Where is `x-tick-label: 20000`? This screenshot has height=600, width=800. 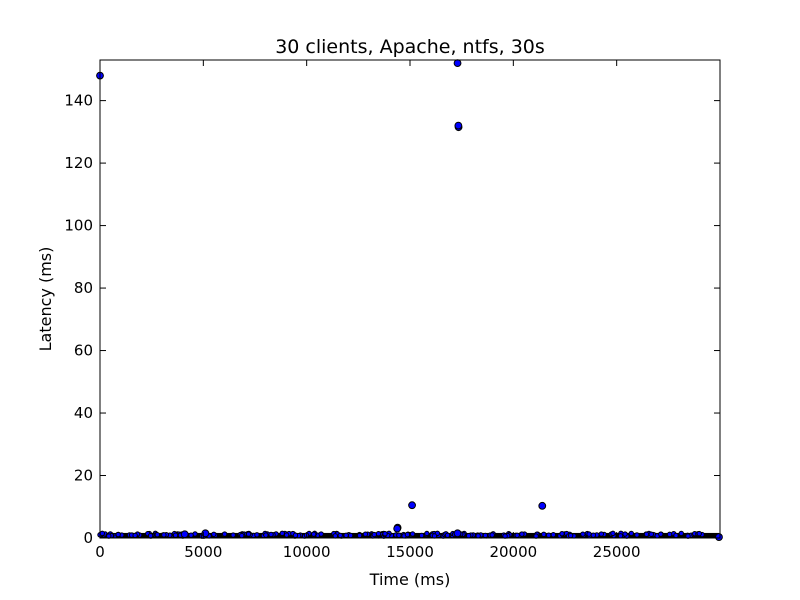
x-tick-label: 20000 is located at coordinates (513, 552).